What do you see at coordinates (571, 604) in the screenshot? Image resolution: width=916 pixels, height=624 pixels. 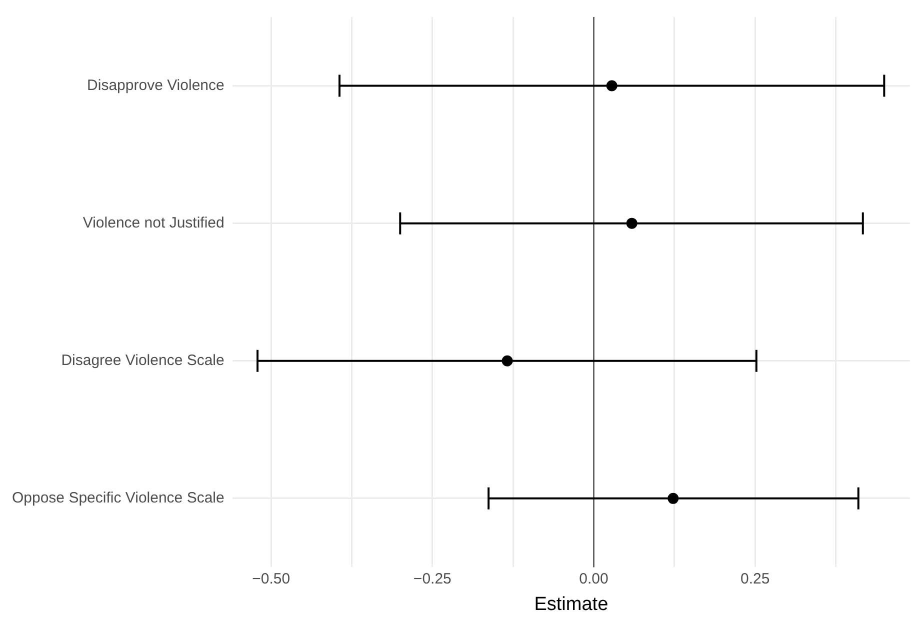 I see `x-axis-title: Estimate` at bounding box center [571, 604].